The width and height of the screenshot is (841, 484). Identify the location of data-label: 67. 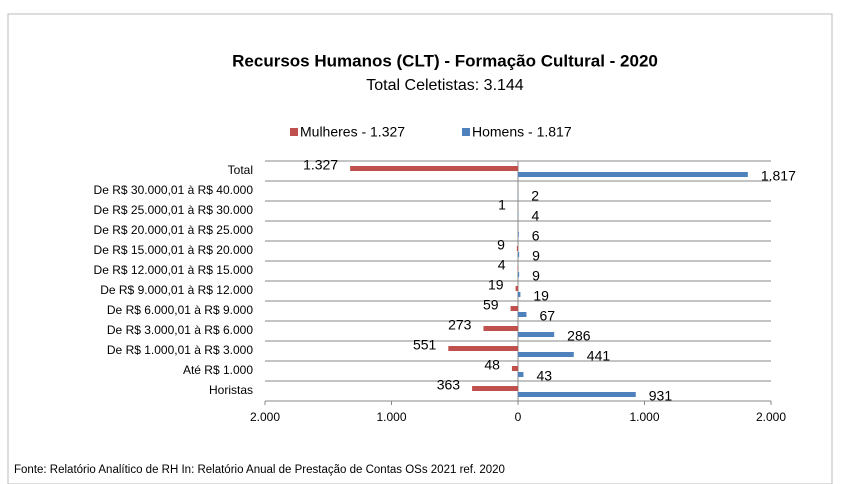
(547, 316).